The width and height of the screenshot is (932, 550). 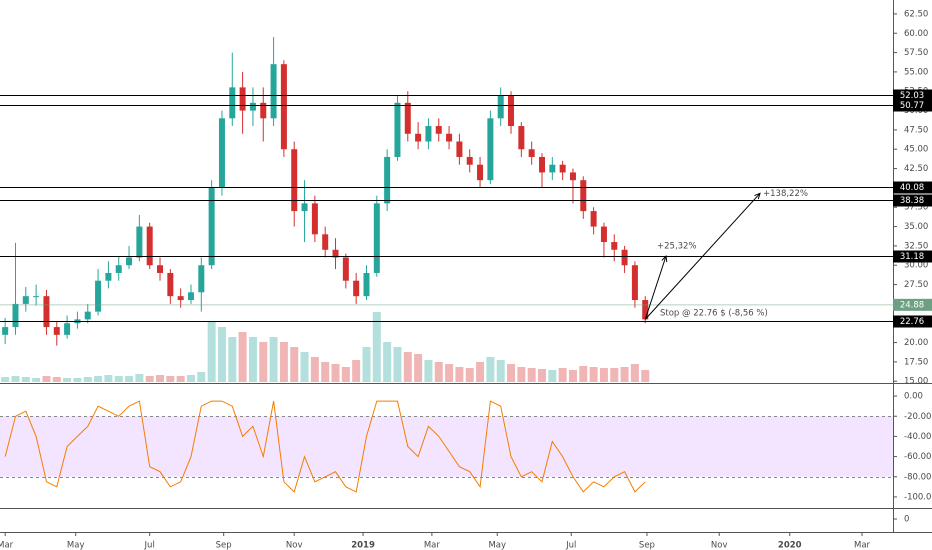 I want to click on level-label: 52.03, so click(x=912, y=96).